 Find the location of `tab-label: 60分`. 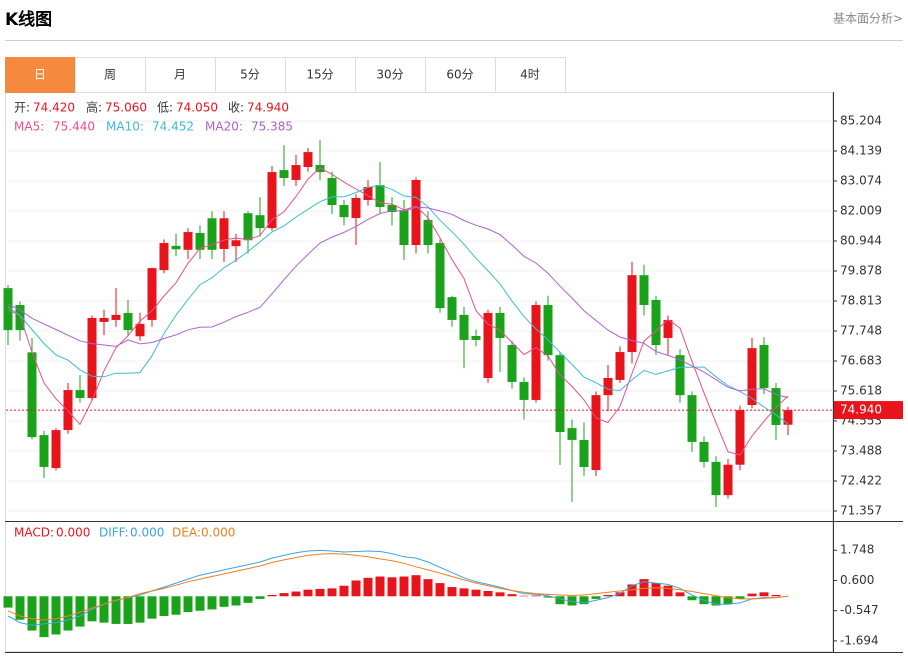

tab-label: 60分 is located at coordinates (459, 75).